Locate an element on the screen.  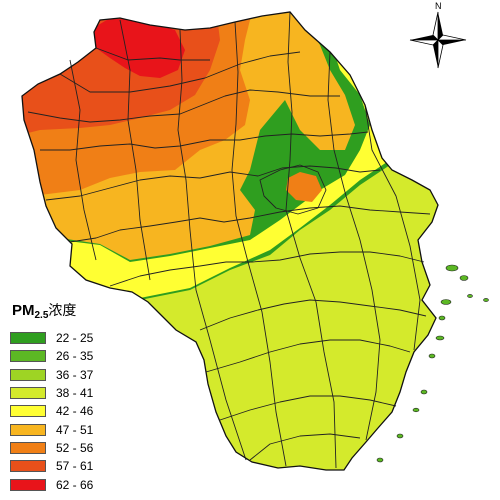
legend-label: 38 - 41 is located at coordinates (75, 393).